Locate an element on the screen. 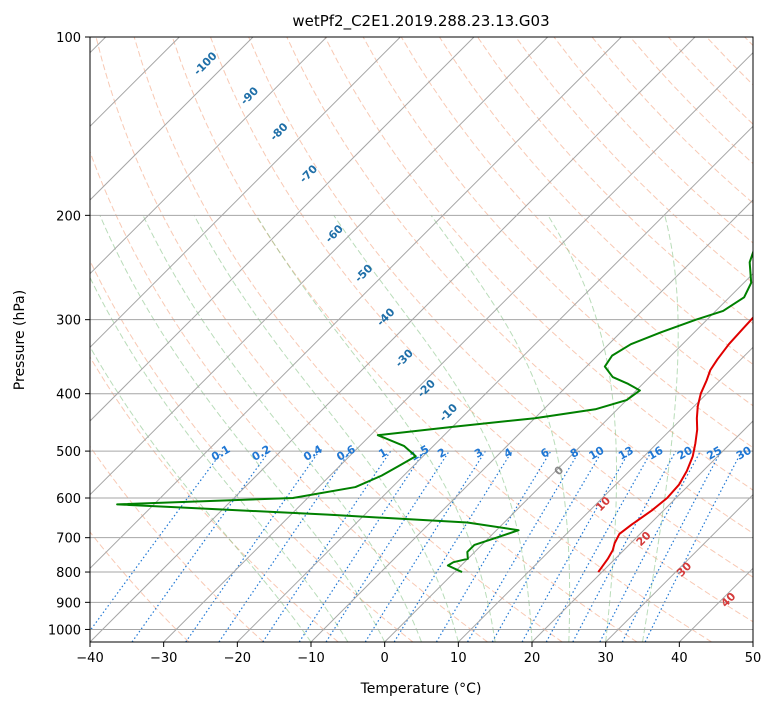 The width and height of the screenshot is (775, 708). x-tick-label: 10 is located at coordinates (458, 658).